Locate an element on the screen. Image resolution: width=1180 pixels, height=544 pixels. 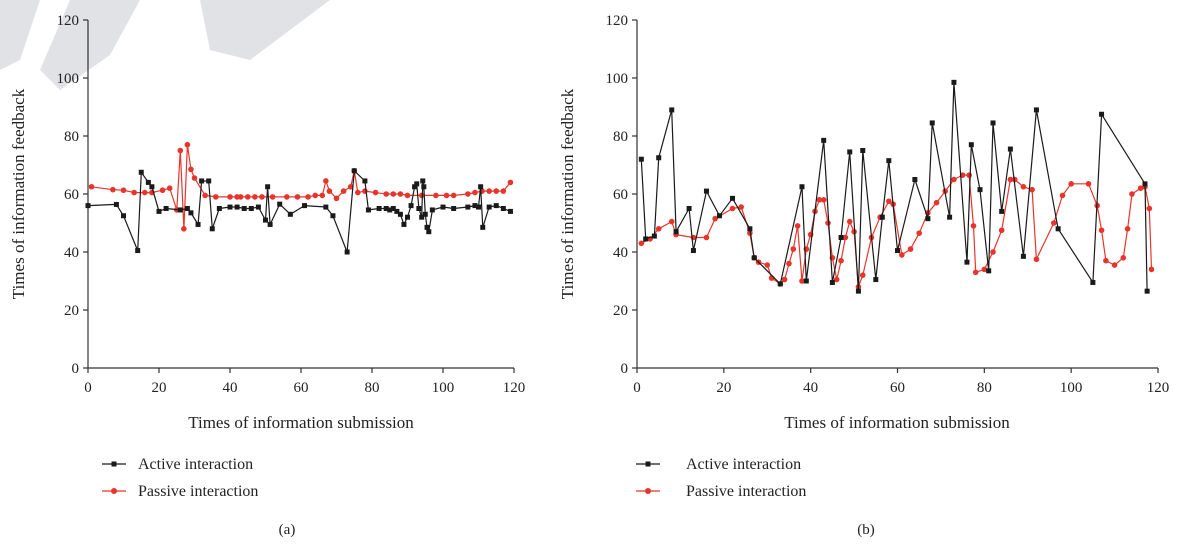
x-tick-label: 120 is located at coordinates (1158, 388).